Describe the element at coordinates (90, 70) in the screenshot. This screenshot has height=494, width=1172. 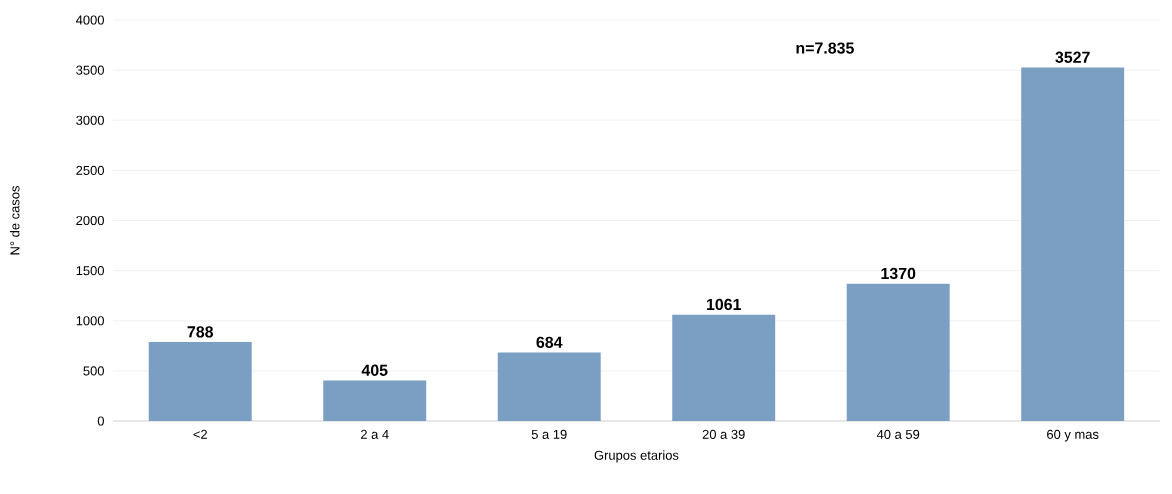
I see `y-tick-label: 3500` at that location.